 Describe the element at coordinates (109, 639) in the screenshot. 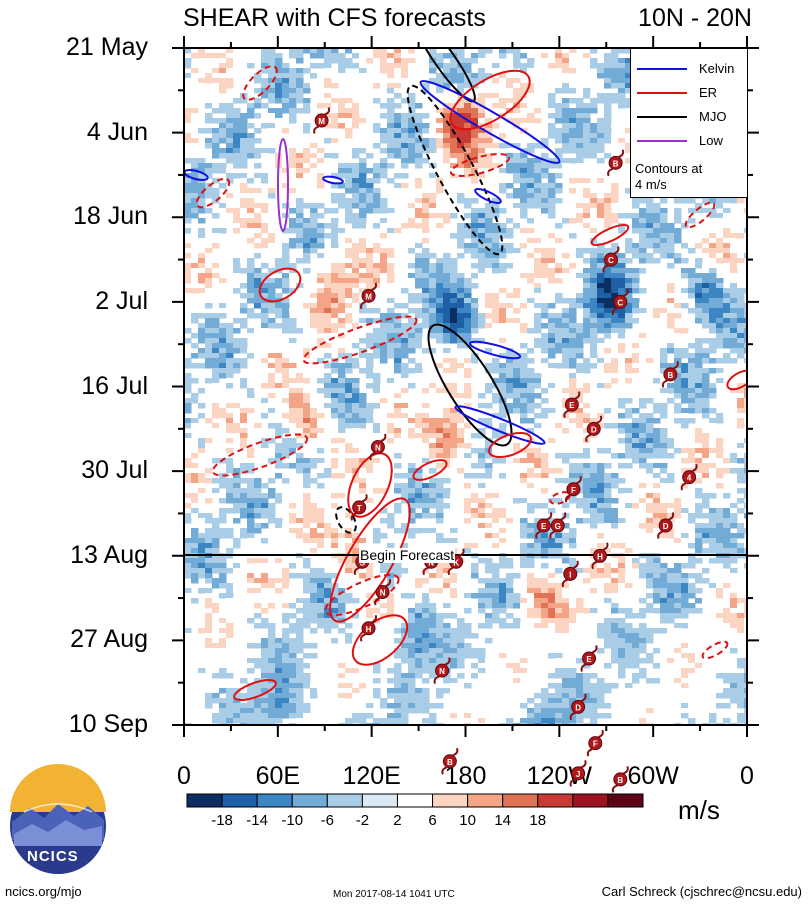

I see `y-tick-label: 27 Aug` at that location.